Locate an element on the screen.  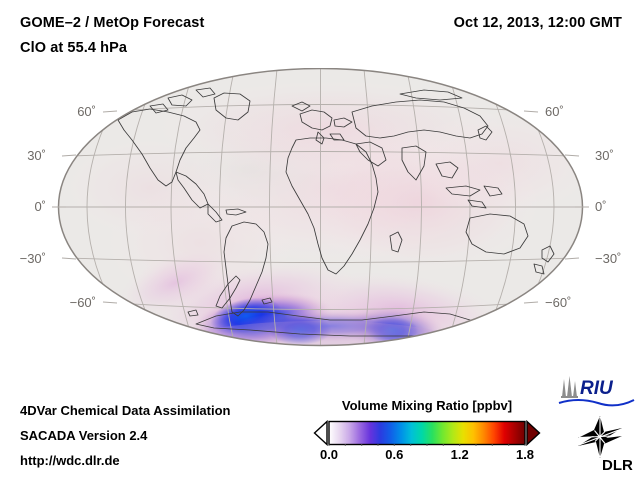
page-title-line2: ClO at 55.4 hPa is located at coordinates (74, 48).